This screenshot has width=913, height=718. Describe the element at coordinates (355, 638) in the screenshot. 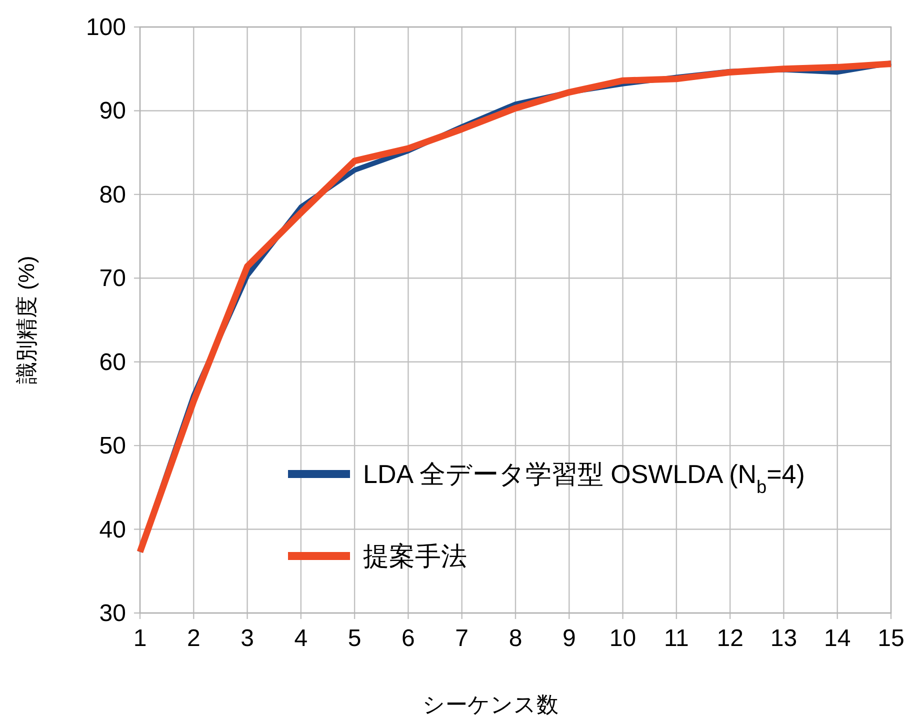

I see `x-tick-label: 5` at that location.